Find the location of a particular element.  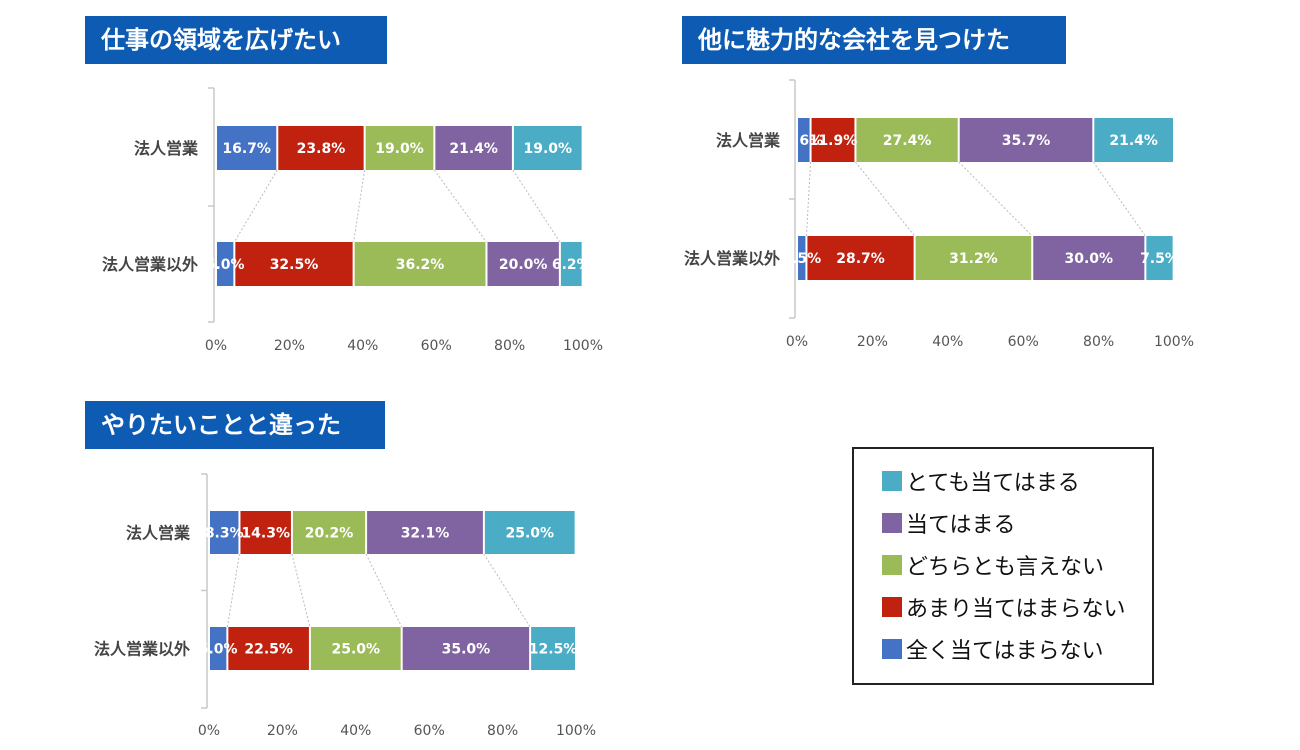

chart-title-2: 他に魅力的な会社を見つけた is located at coordinates (874, 40).